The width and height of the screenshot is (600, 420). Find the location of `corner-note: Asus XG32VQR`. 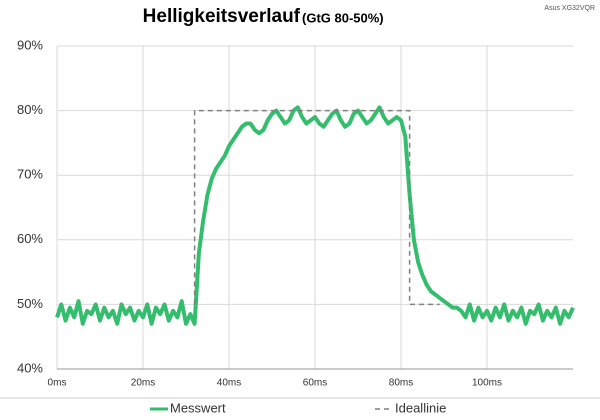

corner-note: Asus XG32VQR is located at coordinates (569, 8).